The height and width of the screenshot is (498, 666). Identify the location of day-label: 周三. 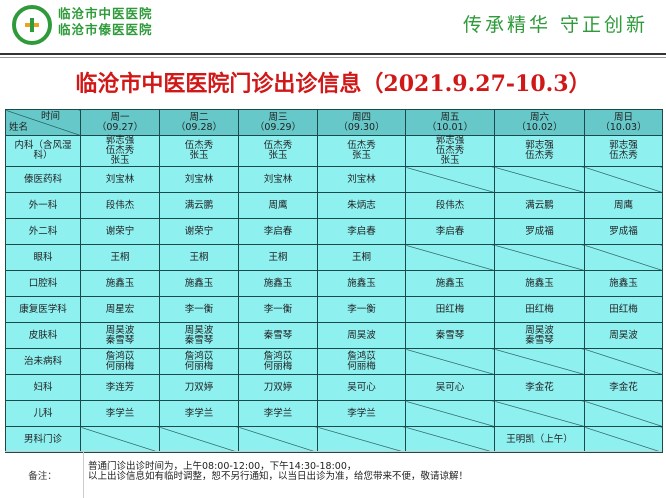
(278, 117).